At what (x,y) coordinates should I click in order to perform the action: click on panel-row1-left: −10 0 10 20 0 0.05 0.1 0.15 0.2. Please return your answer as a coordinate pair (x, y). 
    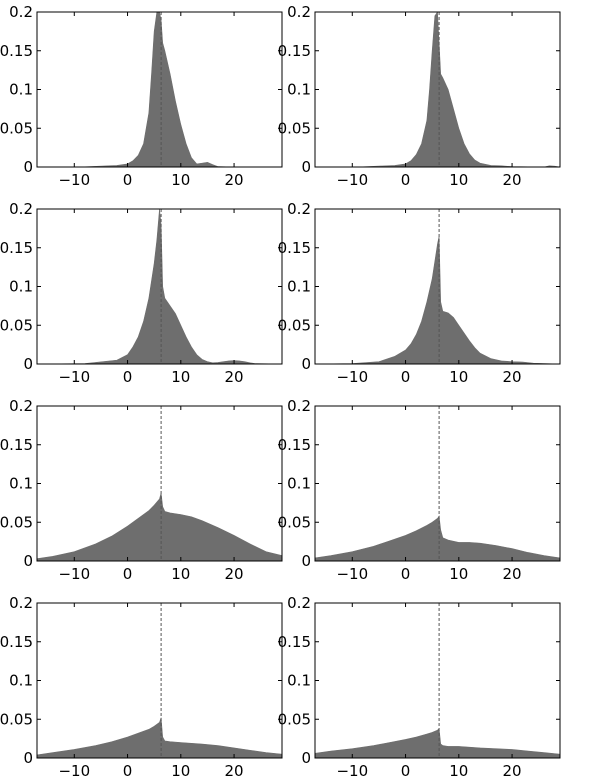
    Looking at the image, I should click on (141, 96).